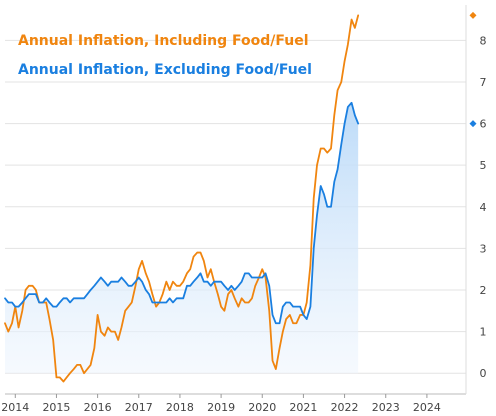 This screenshot has width=496, height=416. I want to click on y-tick-label: 1, so click(483, 332).